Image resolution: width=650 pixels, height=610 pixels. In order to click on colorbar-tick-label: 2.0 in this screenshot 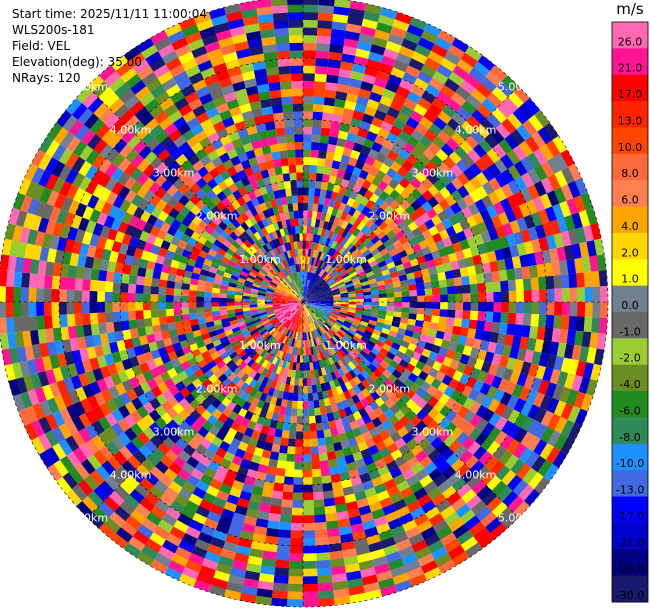, I will do `click(630, 252)`.